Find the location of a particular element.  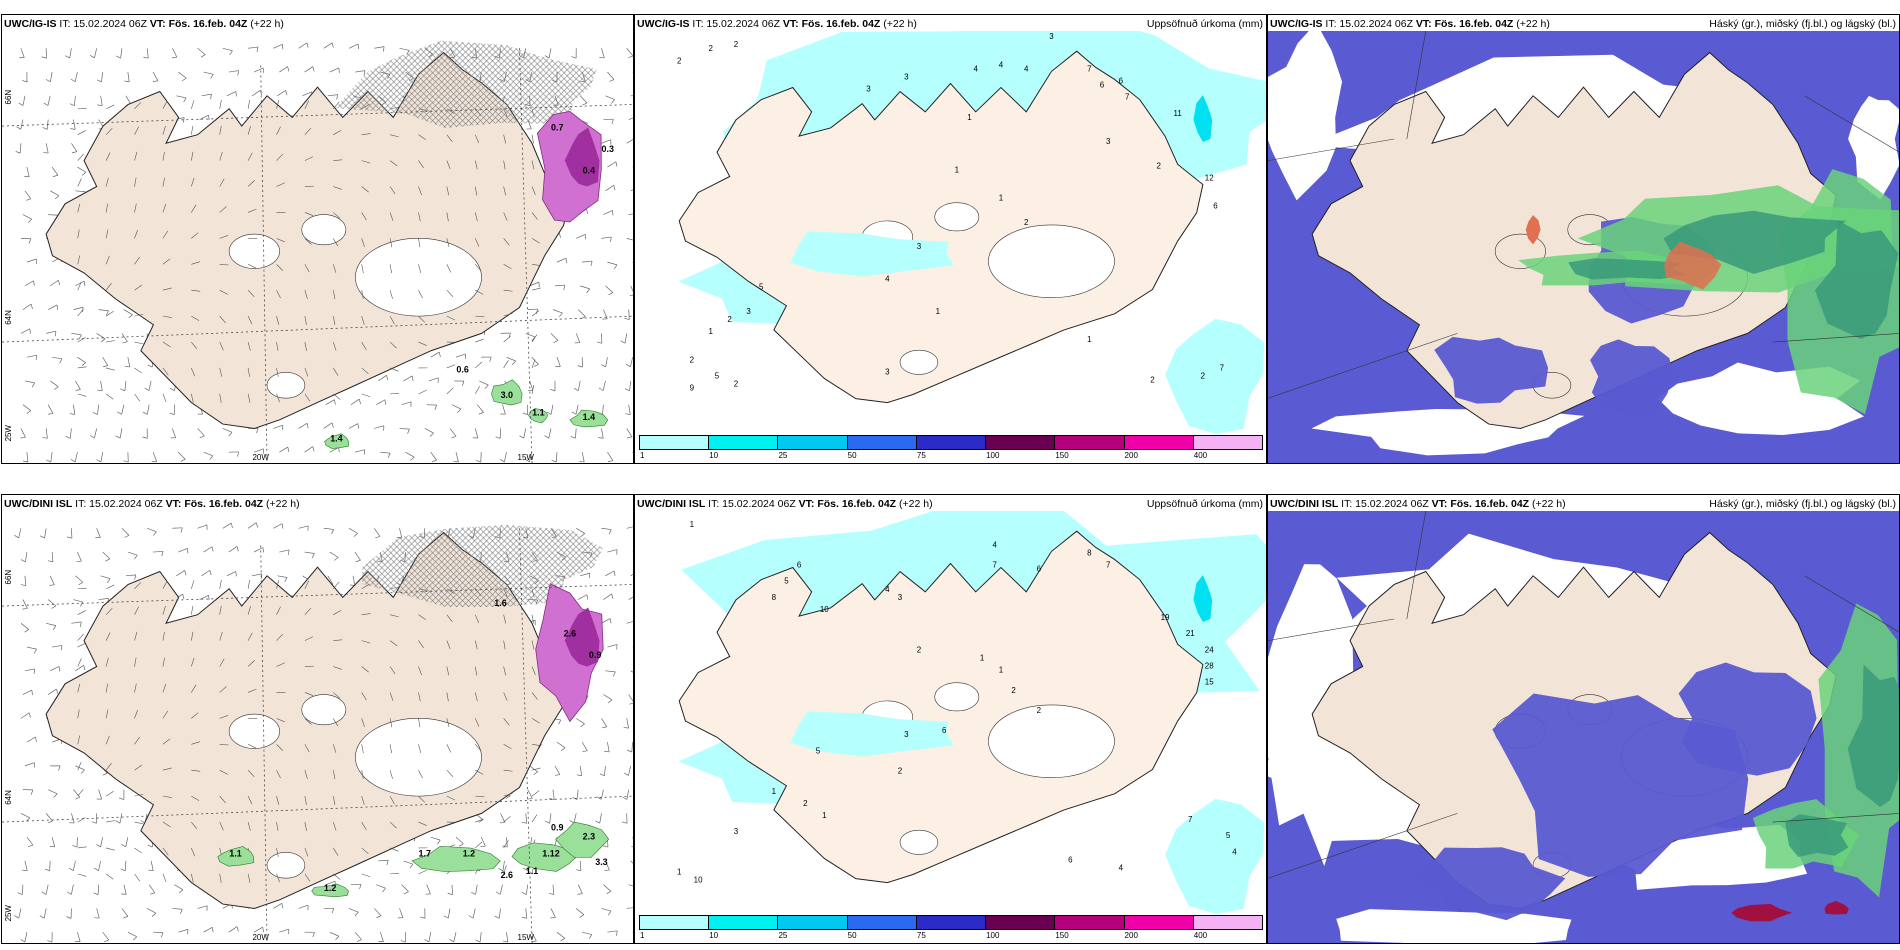

precip-value-label: 11 is located at coordinates (1178, 113).